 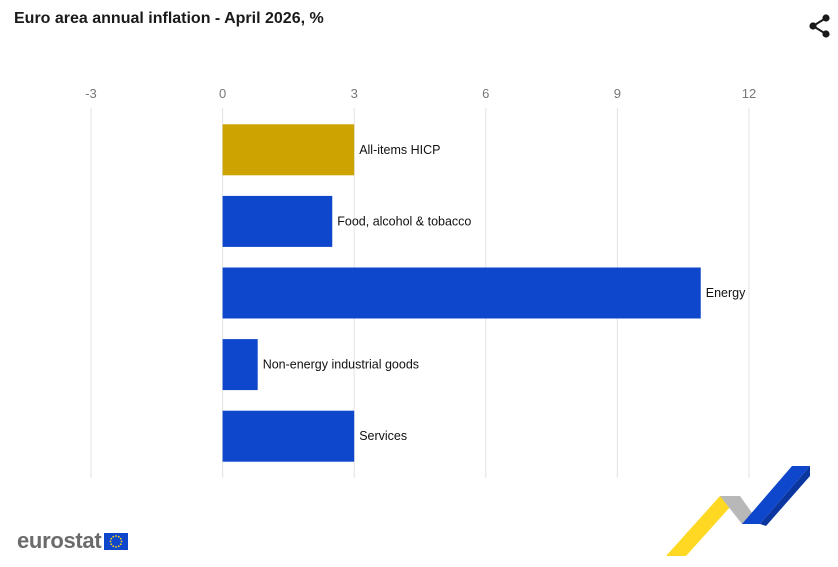 What do you see at coordinates (617, 93) in the screenshot?
I see `x-tick-label: 9` at bounding box center [617, 93].